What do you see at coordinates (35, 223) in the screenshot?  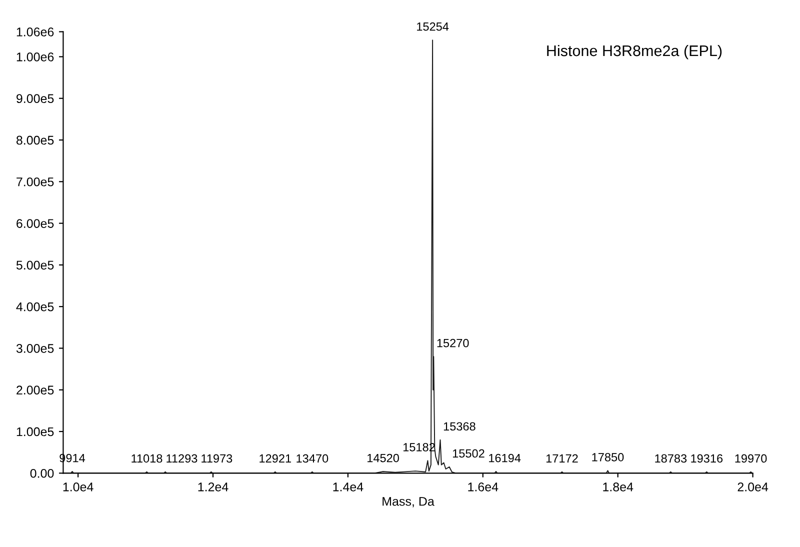 I see `y-tick-label: 6.00e5` at bounding box center [35, 223].